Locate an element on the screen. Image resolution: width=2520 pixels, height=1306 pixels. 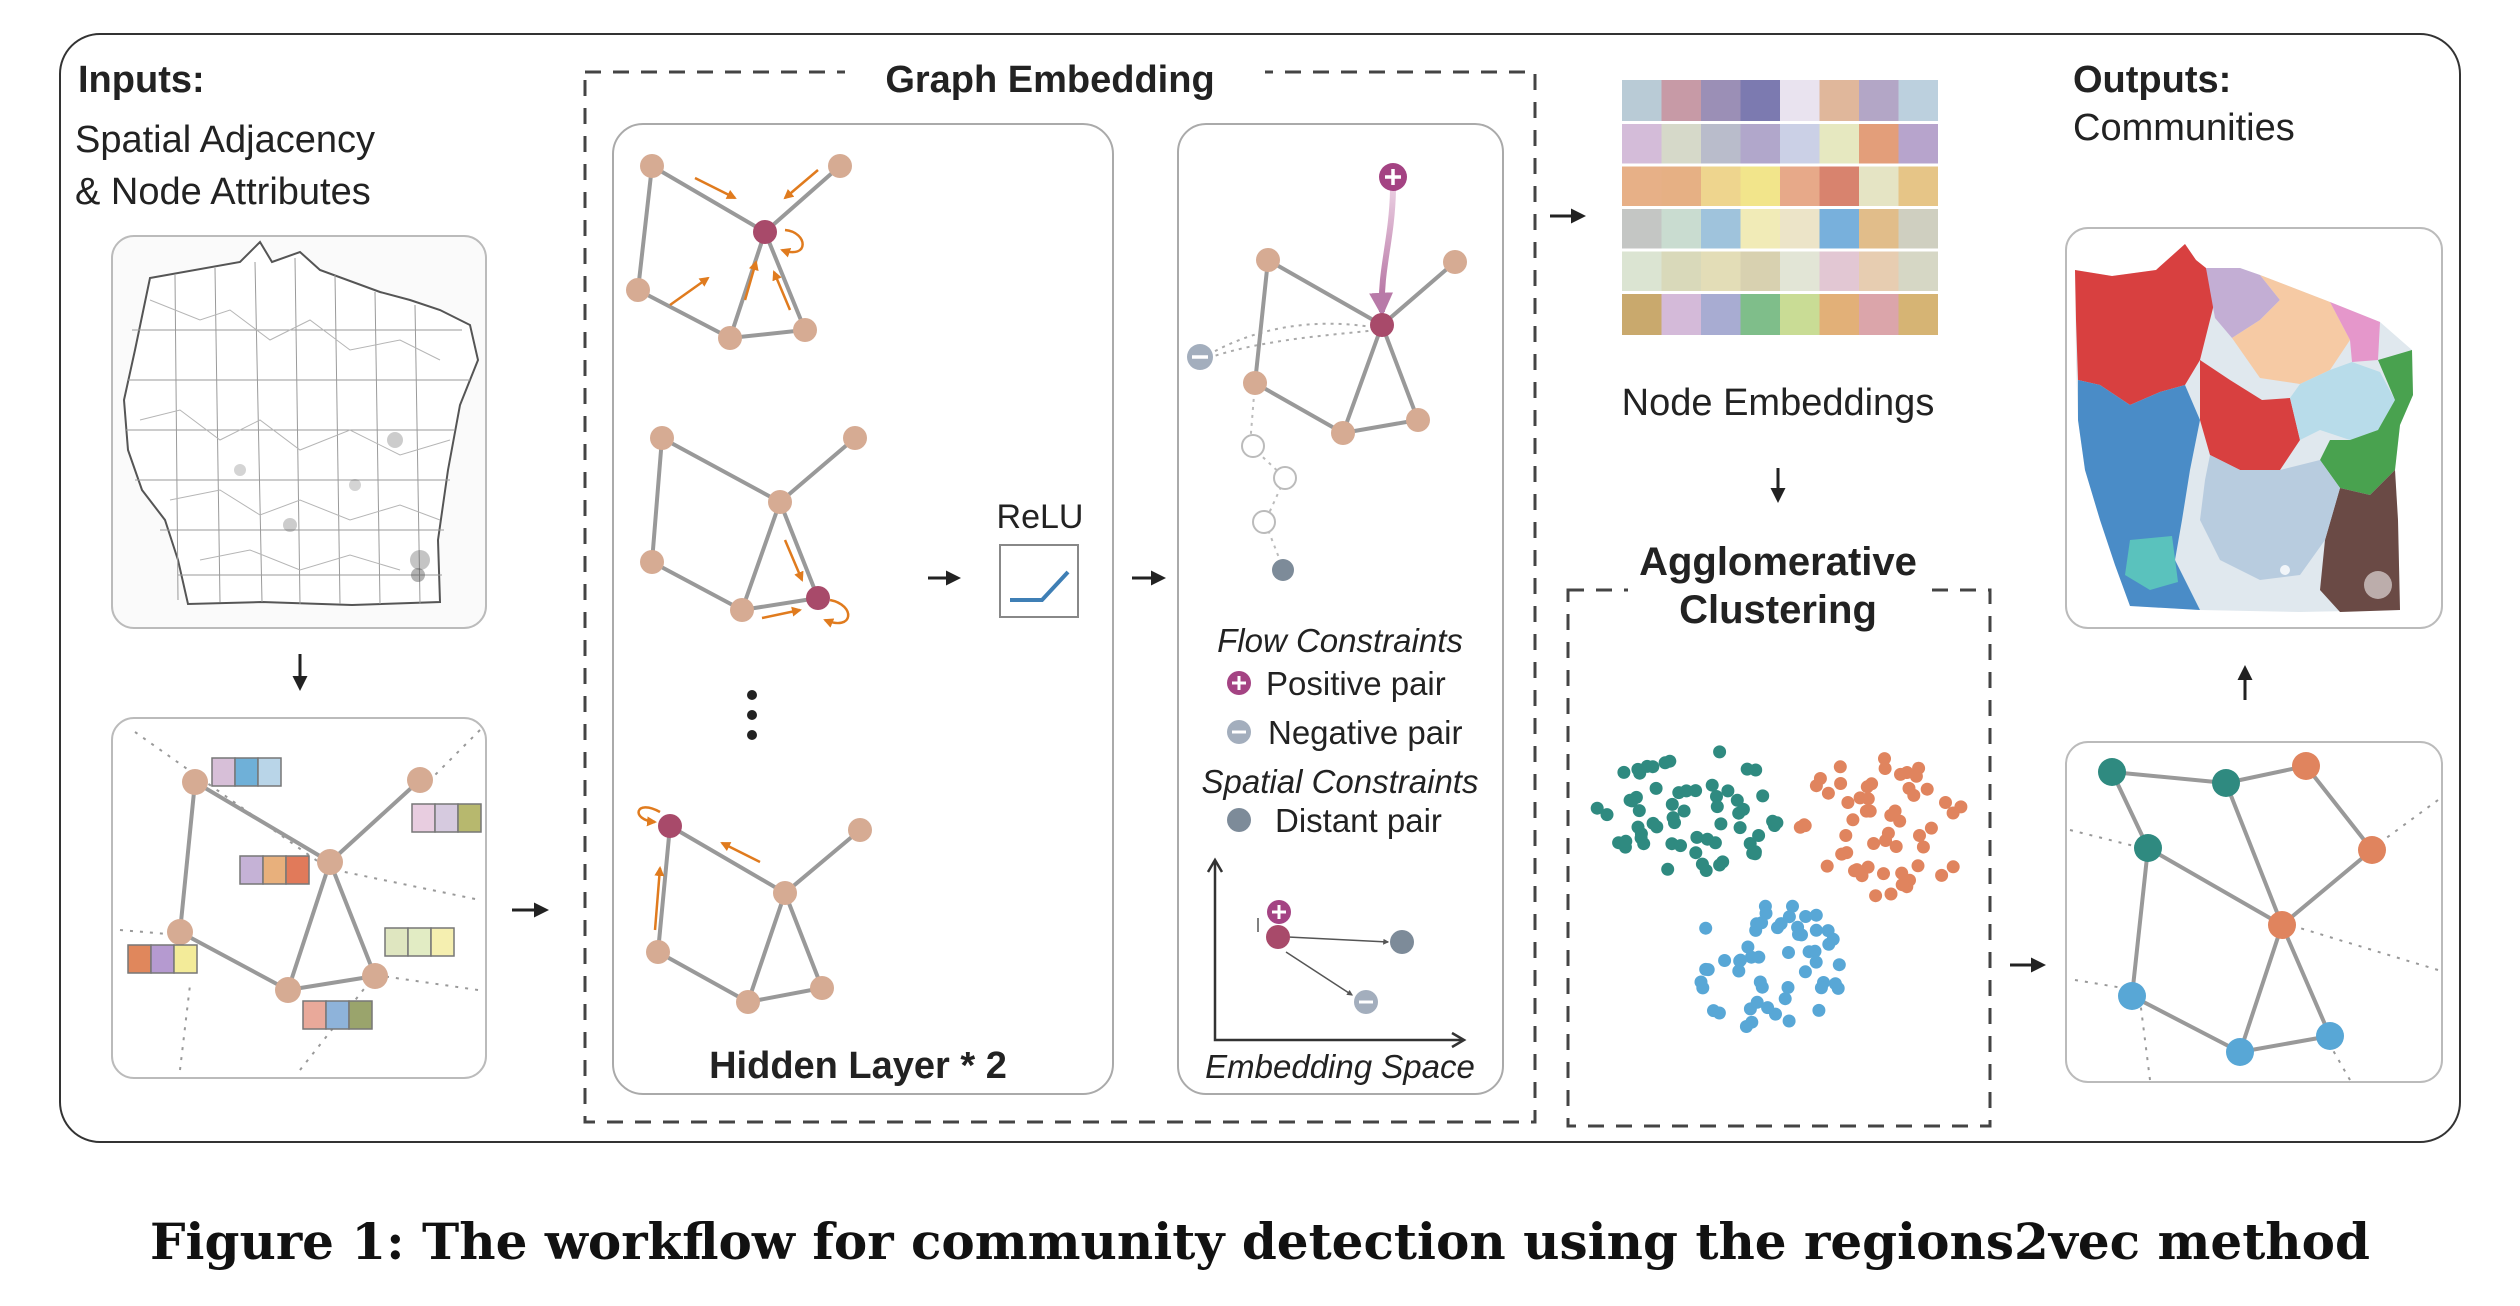
node-embeddings-label: Node Embeddings is located at coordinates (1778, 403).